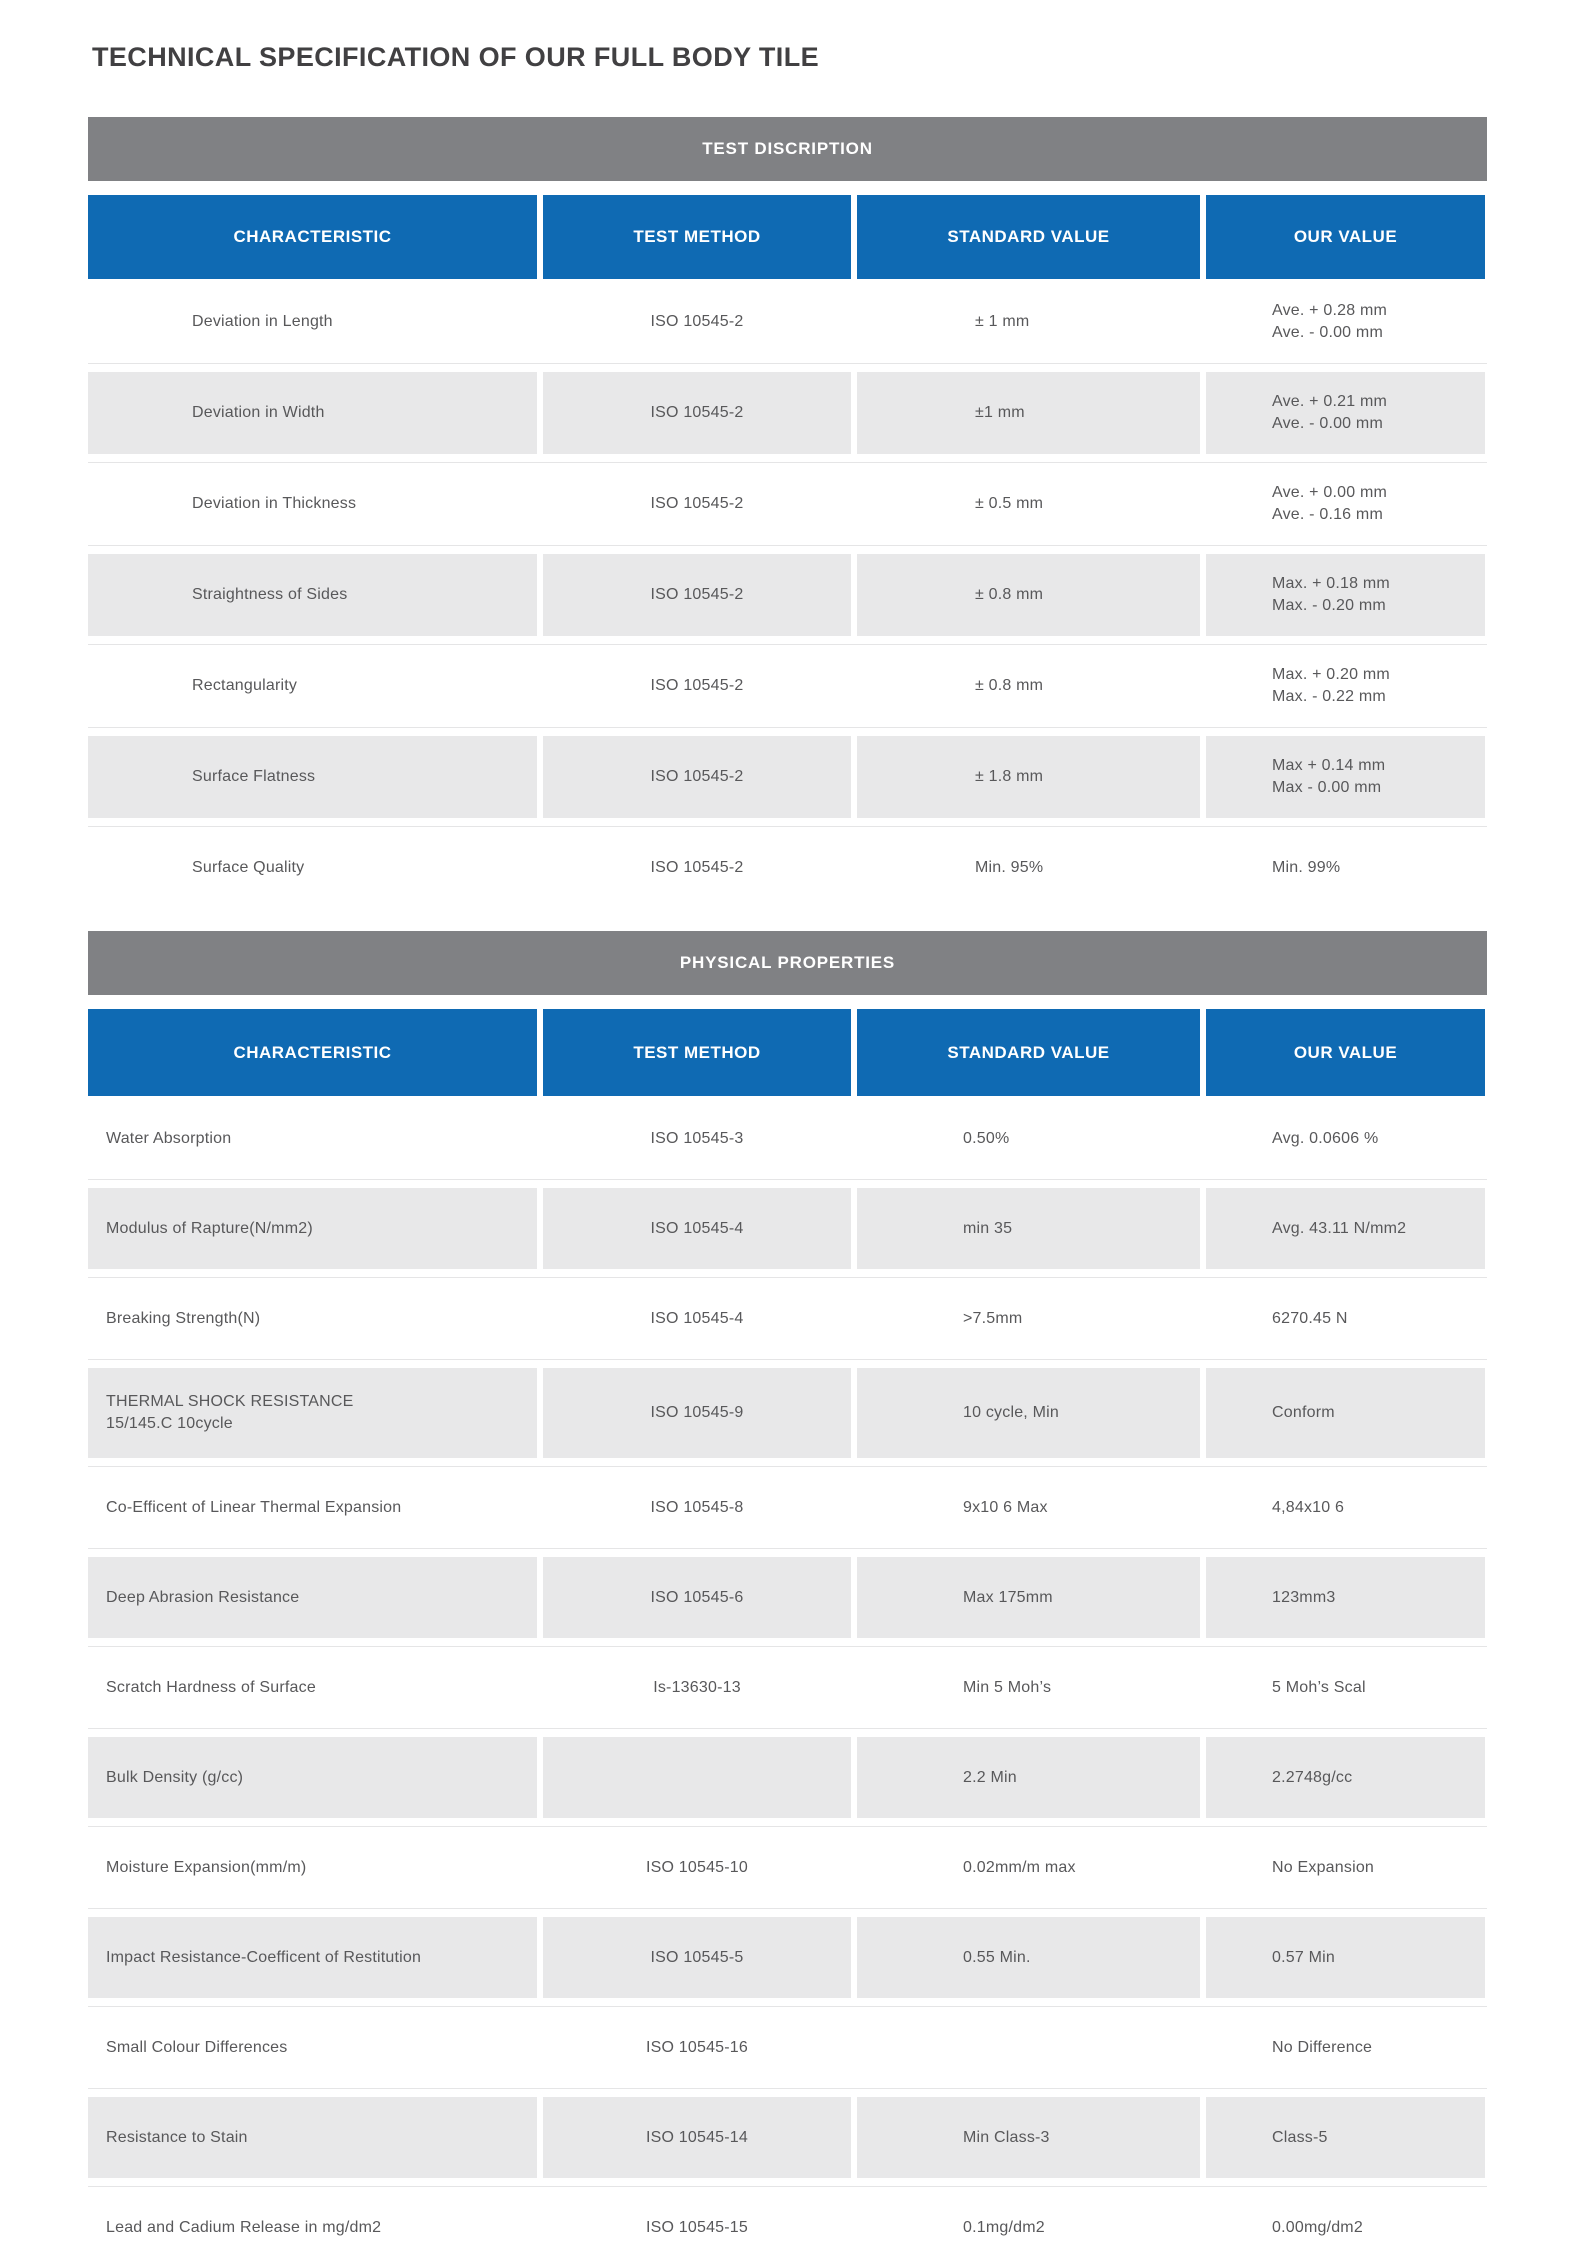 The width and height of the screenshot is (1577, 2268). What do you see at coordinates (1345, 2137) in the screenshot?
I see `our-value-cell: Class-5` at bounding box center [1345, 2137].